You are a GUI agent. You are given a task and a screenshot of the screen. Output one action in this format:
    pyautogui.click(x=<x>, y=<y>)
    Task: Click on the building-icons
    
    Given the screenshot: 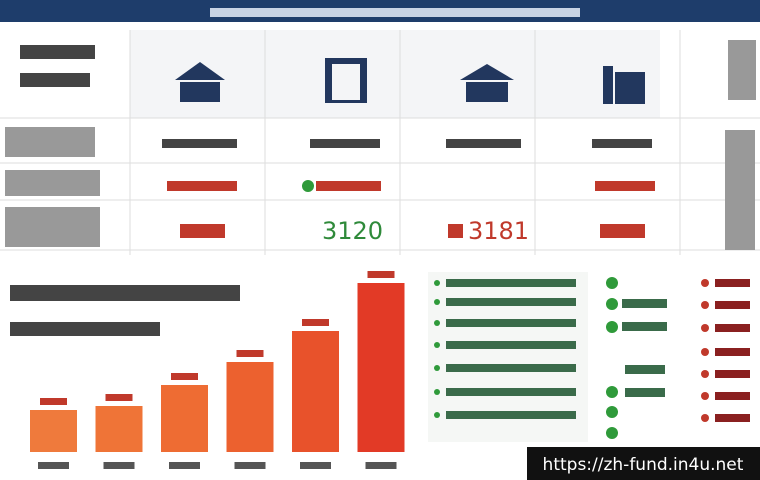 What is the action you would take?
    pyautogui.click(x=410, y=81)
    